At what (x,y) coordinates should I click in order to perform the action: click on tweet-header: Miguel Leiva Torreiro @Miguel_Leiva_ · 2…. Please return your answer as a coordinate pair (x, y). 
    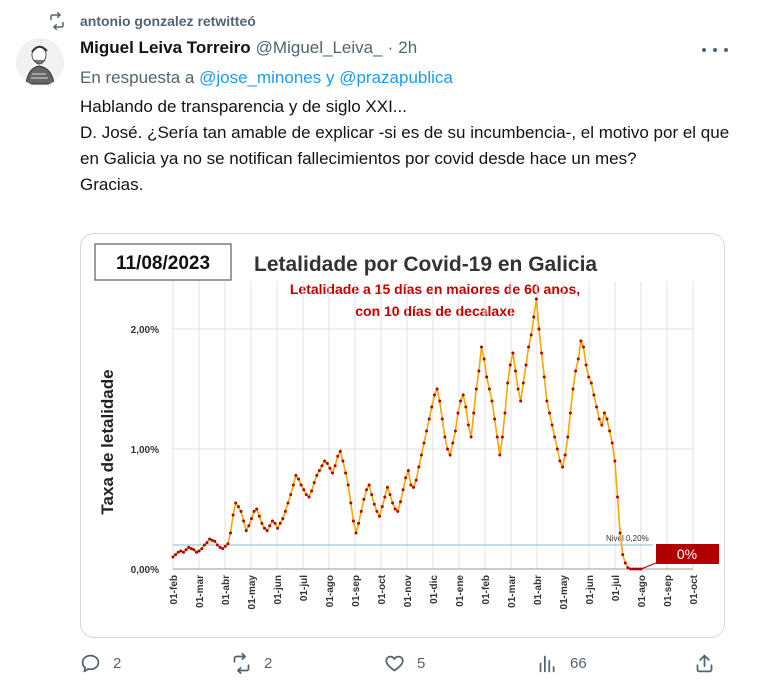
    Looking at the image, I should click on (248, 48).